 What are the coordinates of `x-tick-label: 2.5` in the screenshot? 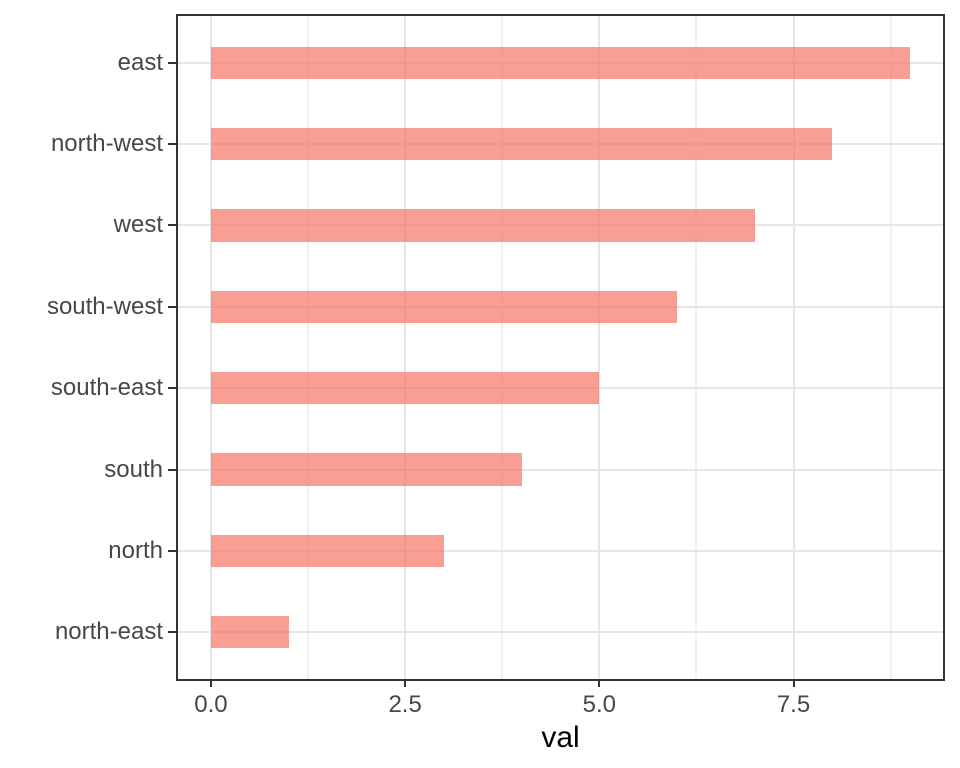 It's located at (405, 704).